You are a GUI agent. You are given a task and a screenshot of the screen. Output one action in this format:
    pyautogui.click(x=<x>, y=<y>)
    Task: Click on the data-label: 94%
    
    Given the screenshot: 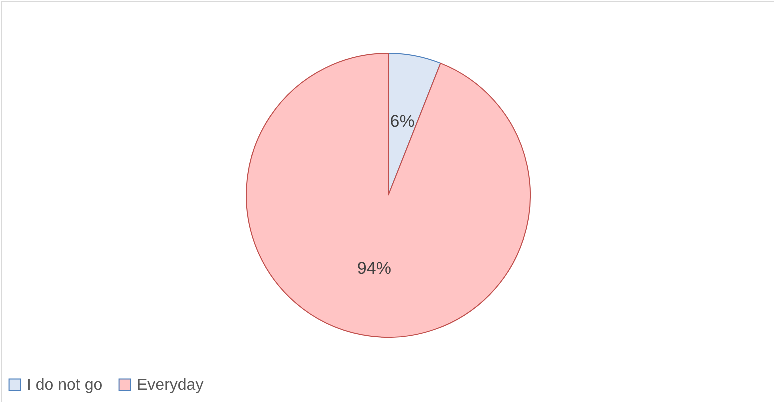 What is the action you would take?
    pyautogui.click(x=374, y=268)
    